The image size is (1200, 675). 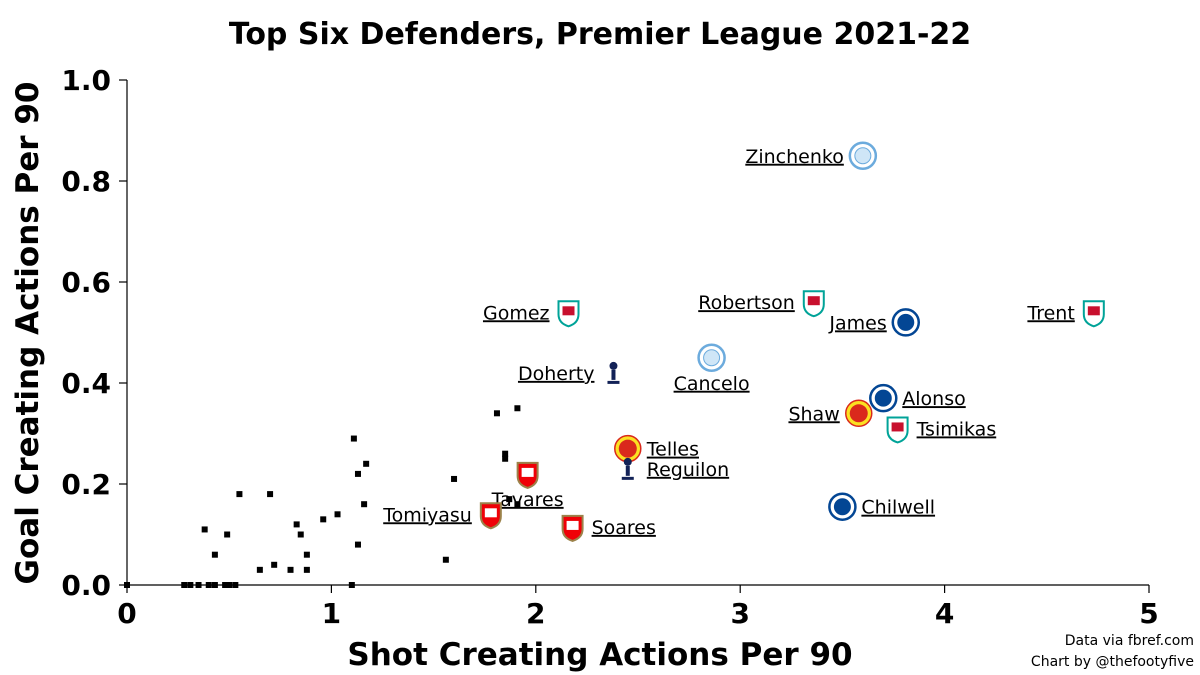 I want to click on player-label: Trent, so click(x=1050, y=313).